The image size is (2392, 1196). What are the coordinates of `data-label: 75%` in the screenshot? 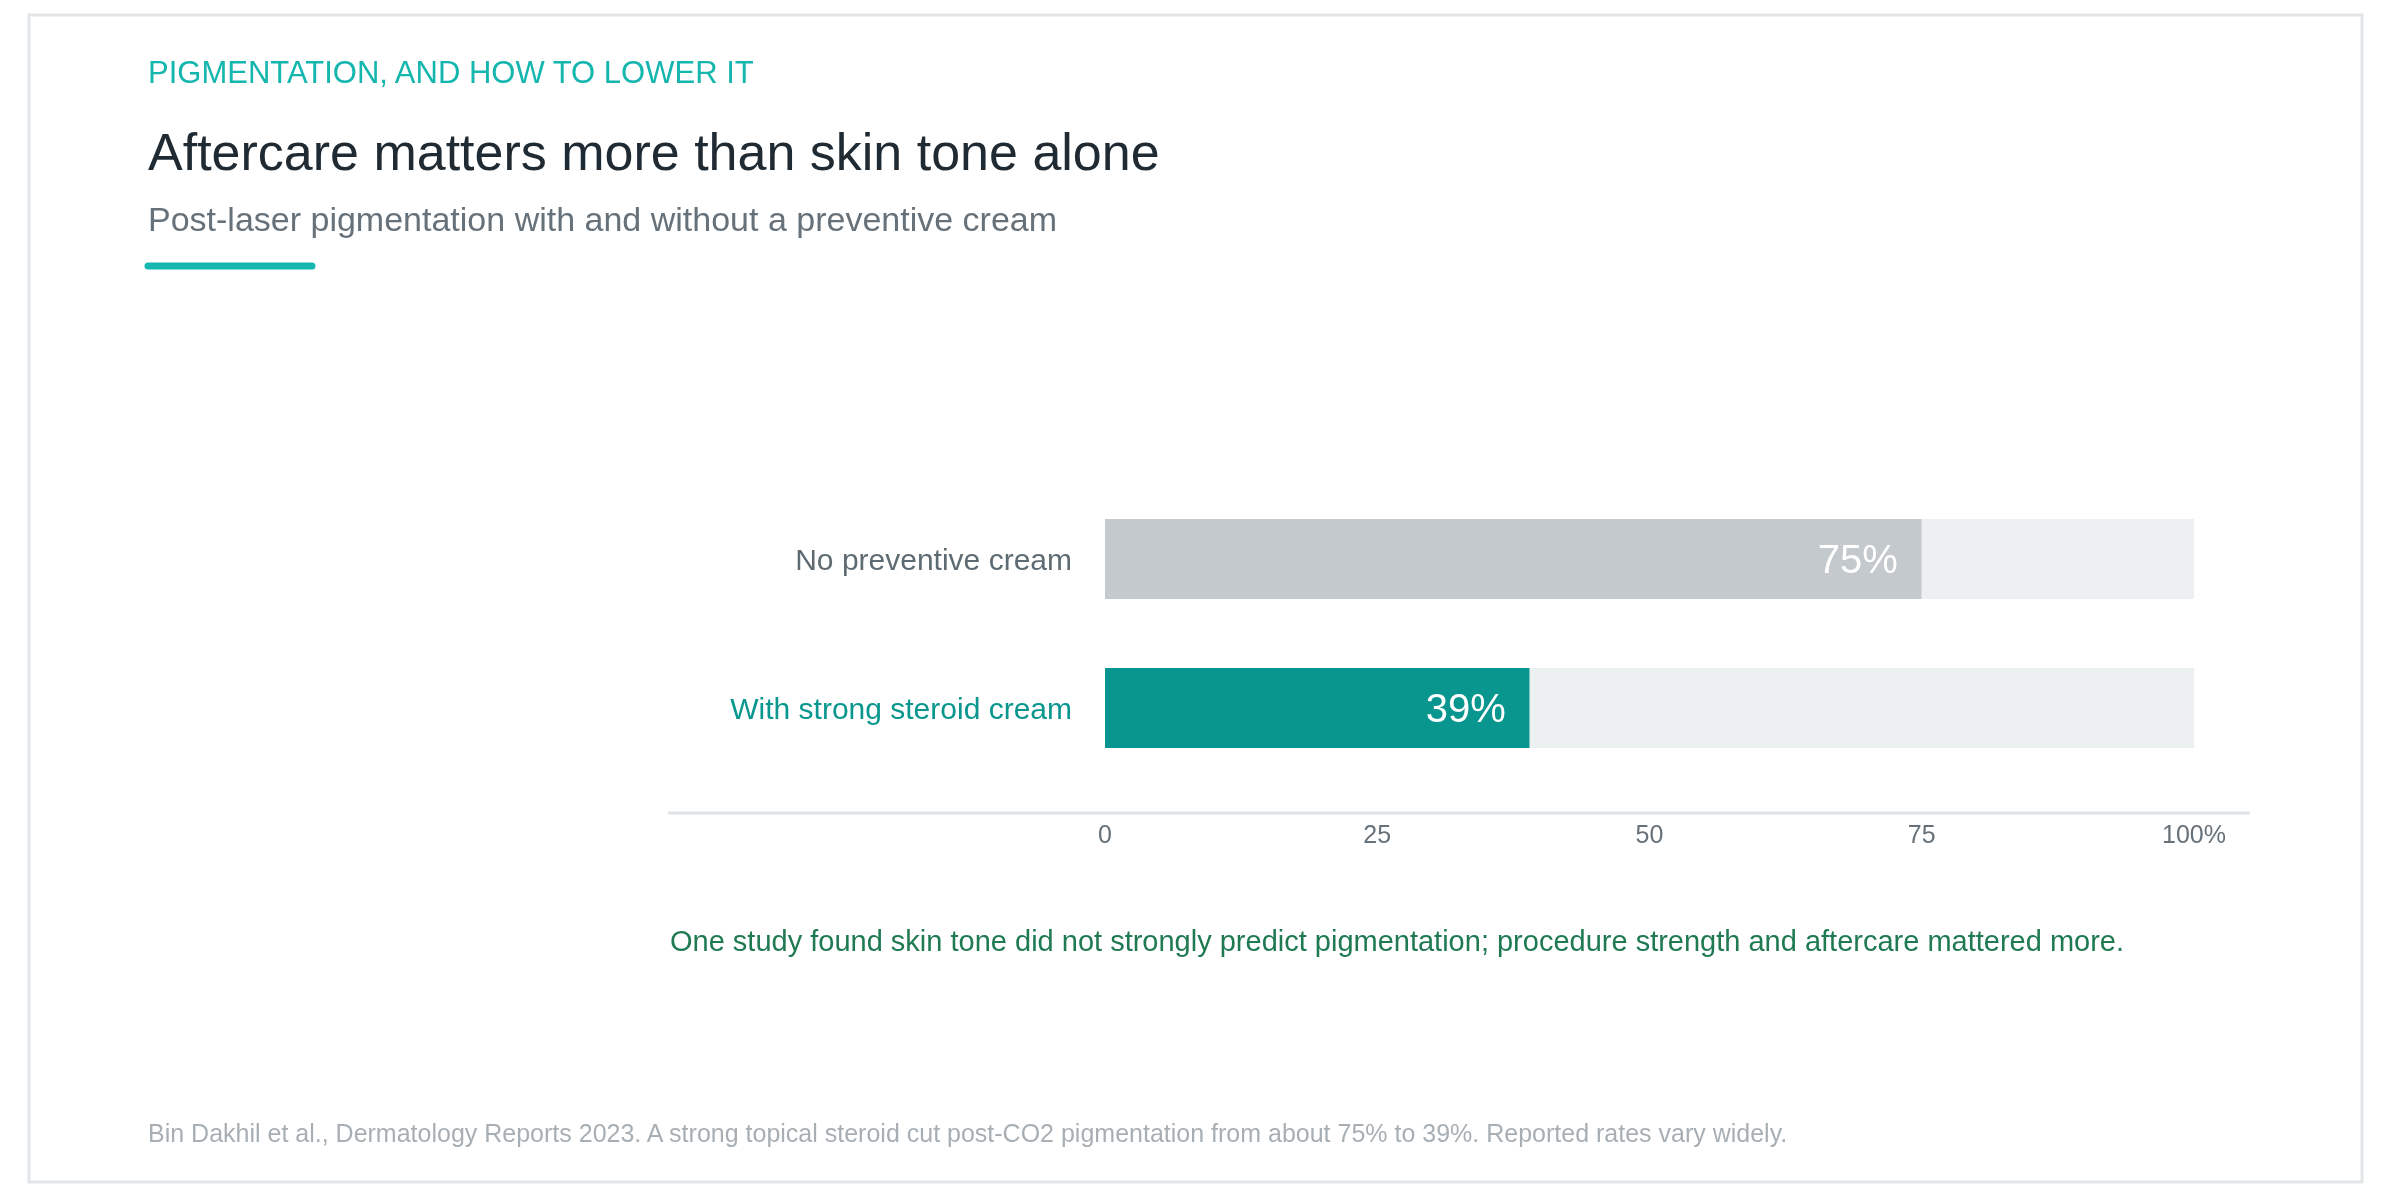 It's located at (1857, 559).